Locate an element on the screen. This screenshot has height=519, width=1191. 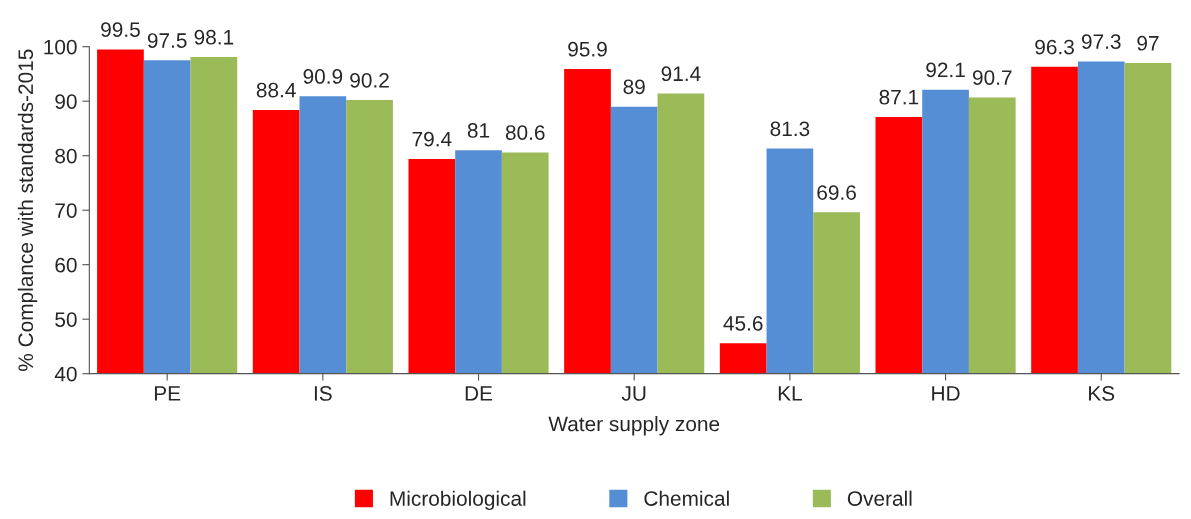
data-label: 45.6 is located at coordinates (743, 323).